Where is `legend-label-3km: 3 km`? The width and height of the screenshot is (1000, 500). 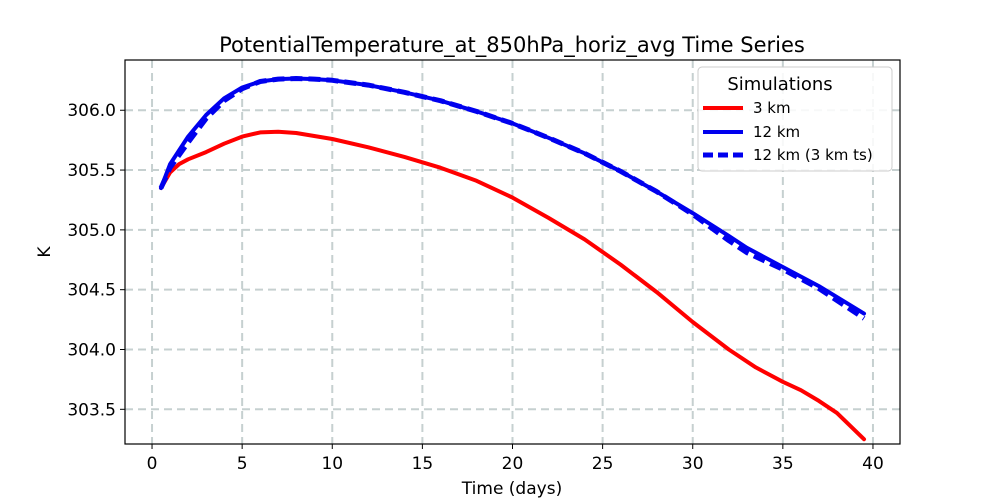
legend-label-3km: 3 km is located at coordinates (772, 108).